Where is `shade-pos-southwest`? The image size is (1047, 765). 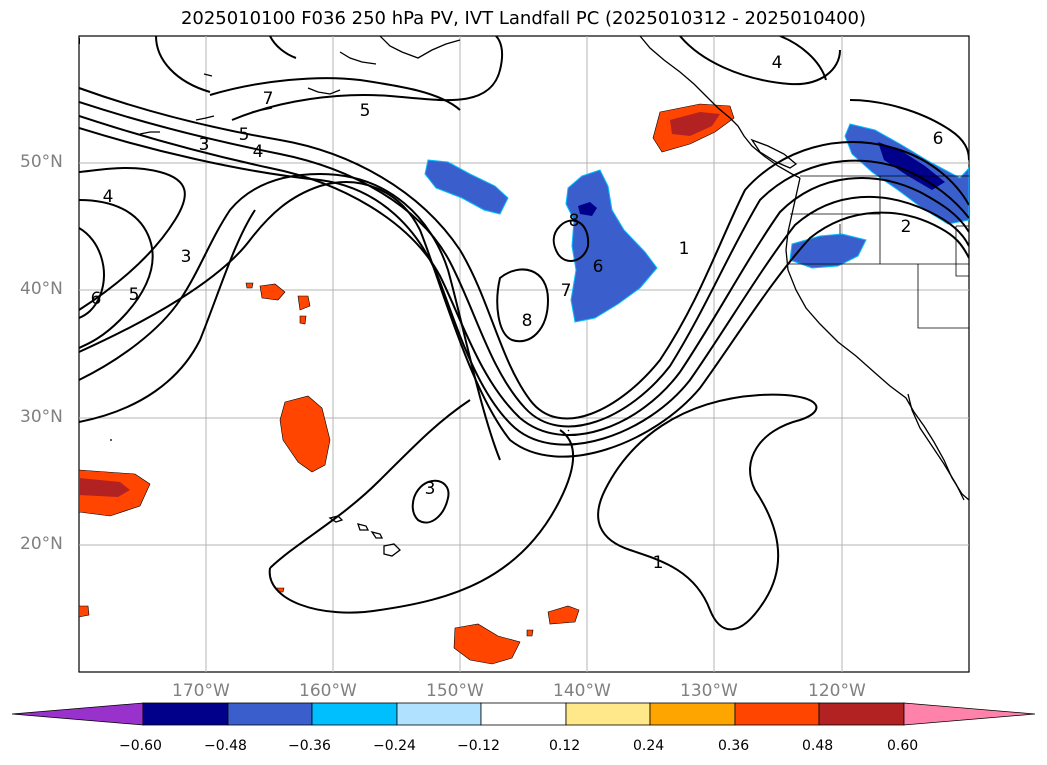
shade-pos-southwest is located at coordinates (84, 611).